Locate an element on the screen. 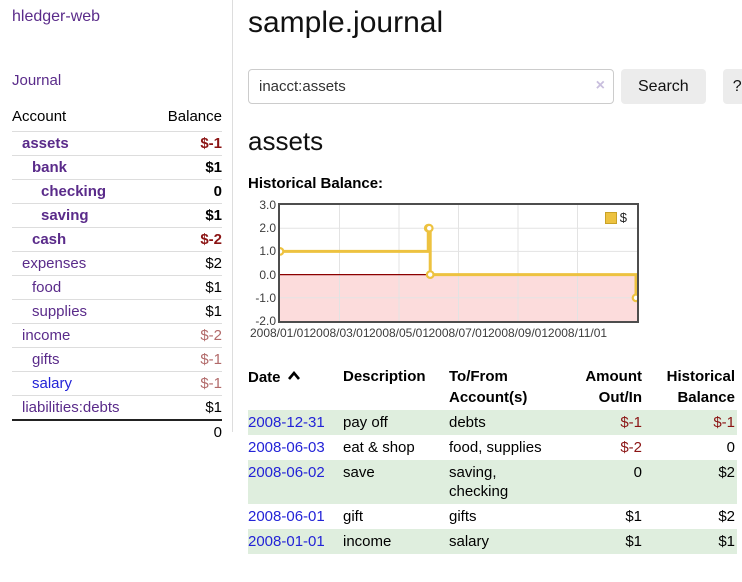  y-axis-tick-label: -1.0 is located at coordinates (265, 297).